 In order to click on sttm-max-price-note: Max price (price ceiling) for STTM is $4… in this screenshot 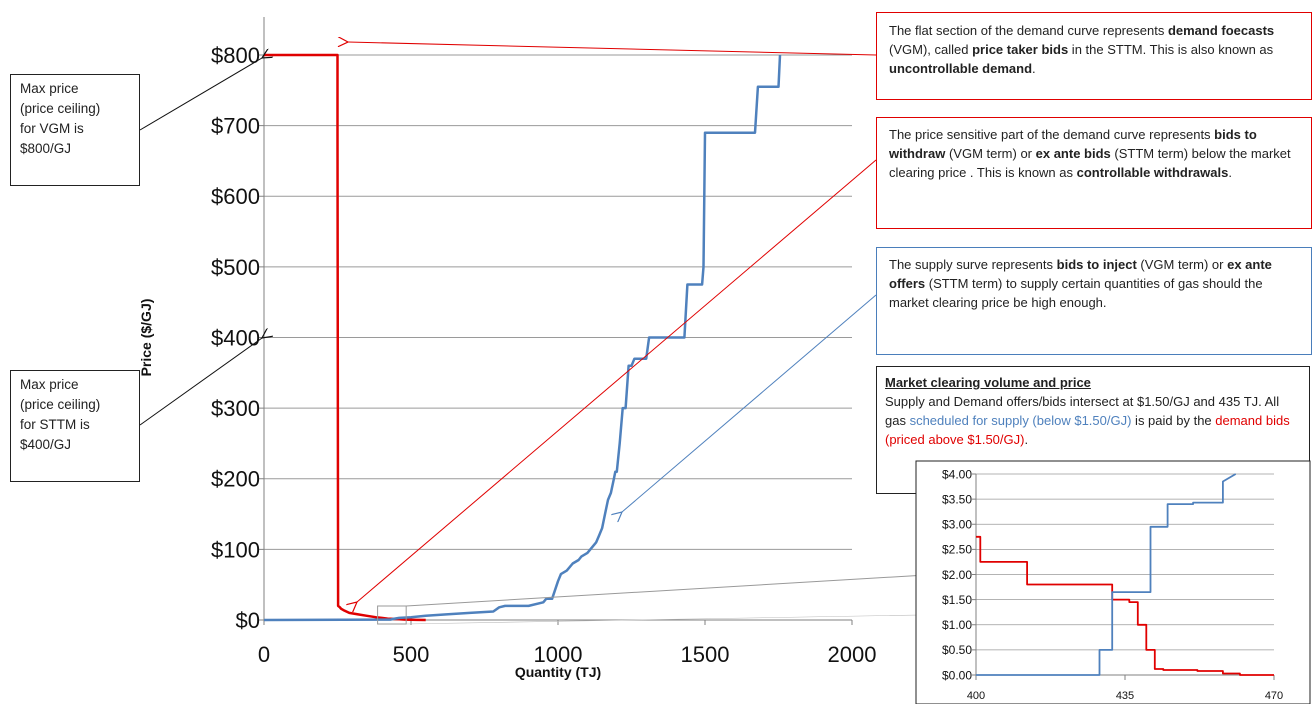, I will do `click(75, 426)`.